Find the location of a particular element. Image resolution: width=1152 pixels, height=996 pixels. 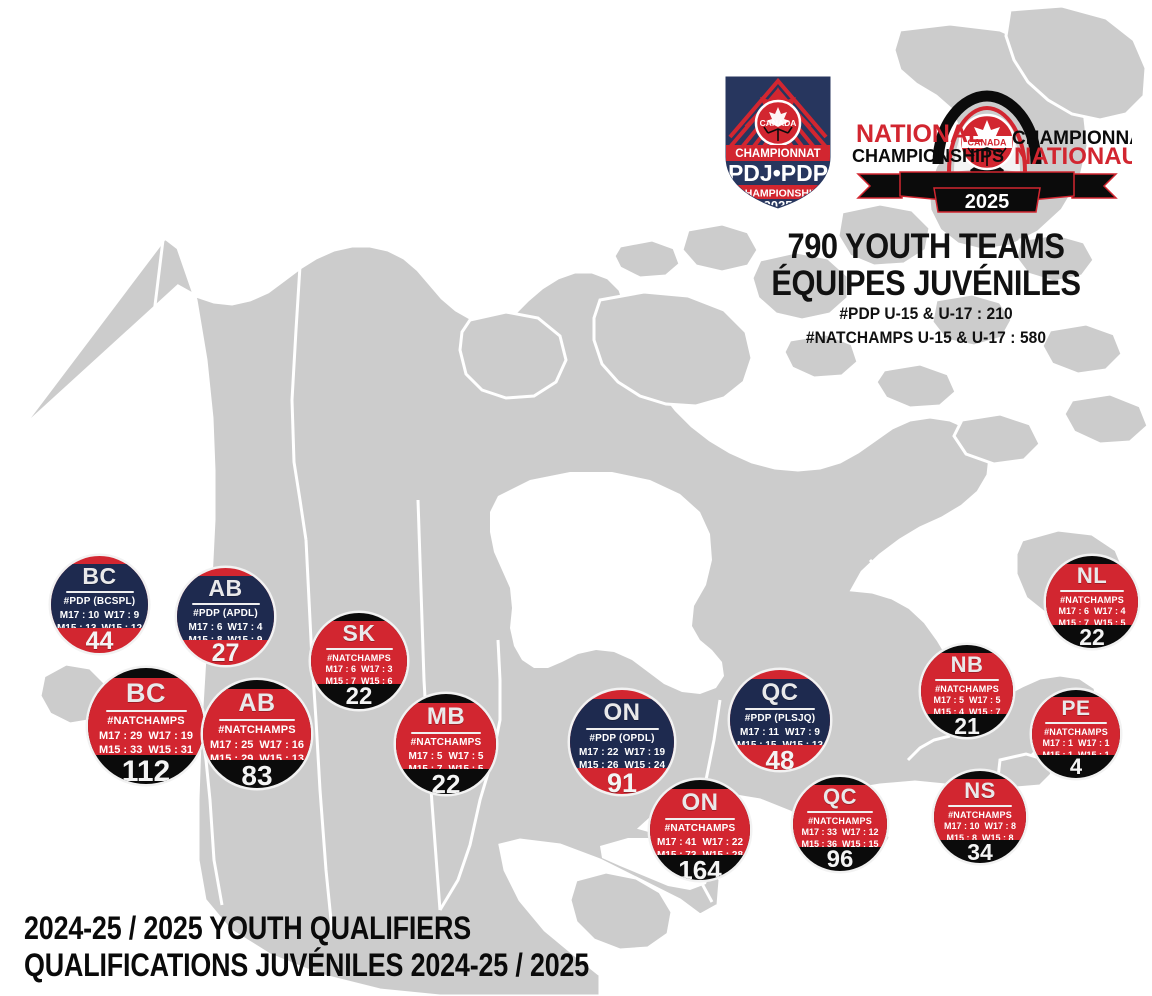

roundel-canada-text: CANADA is located at coordinates (778, 123).